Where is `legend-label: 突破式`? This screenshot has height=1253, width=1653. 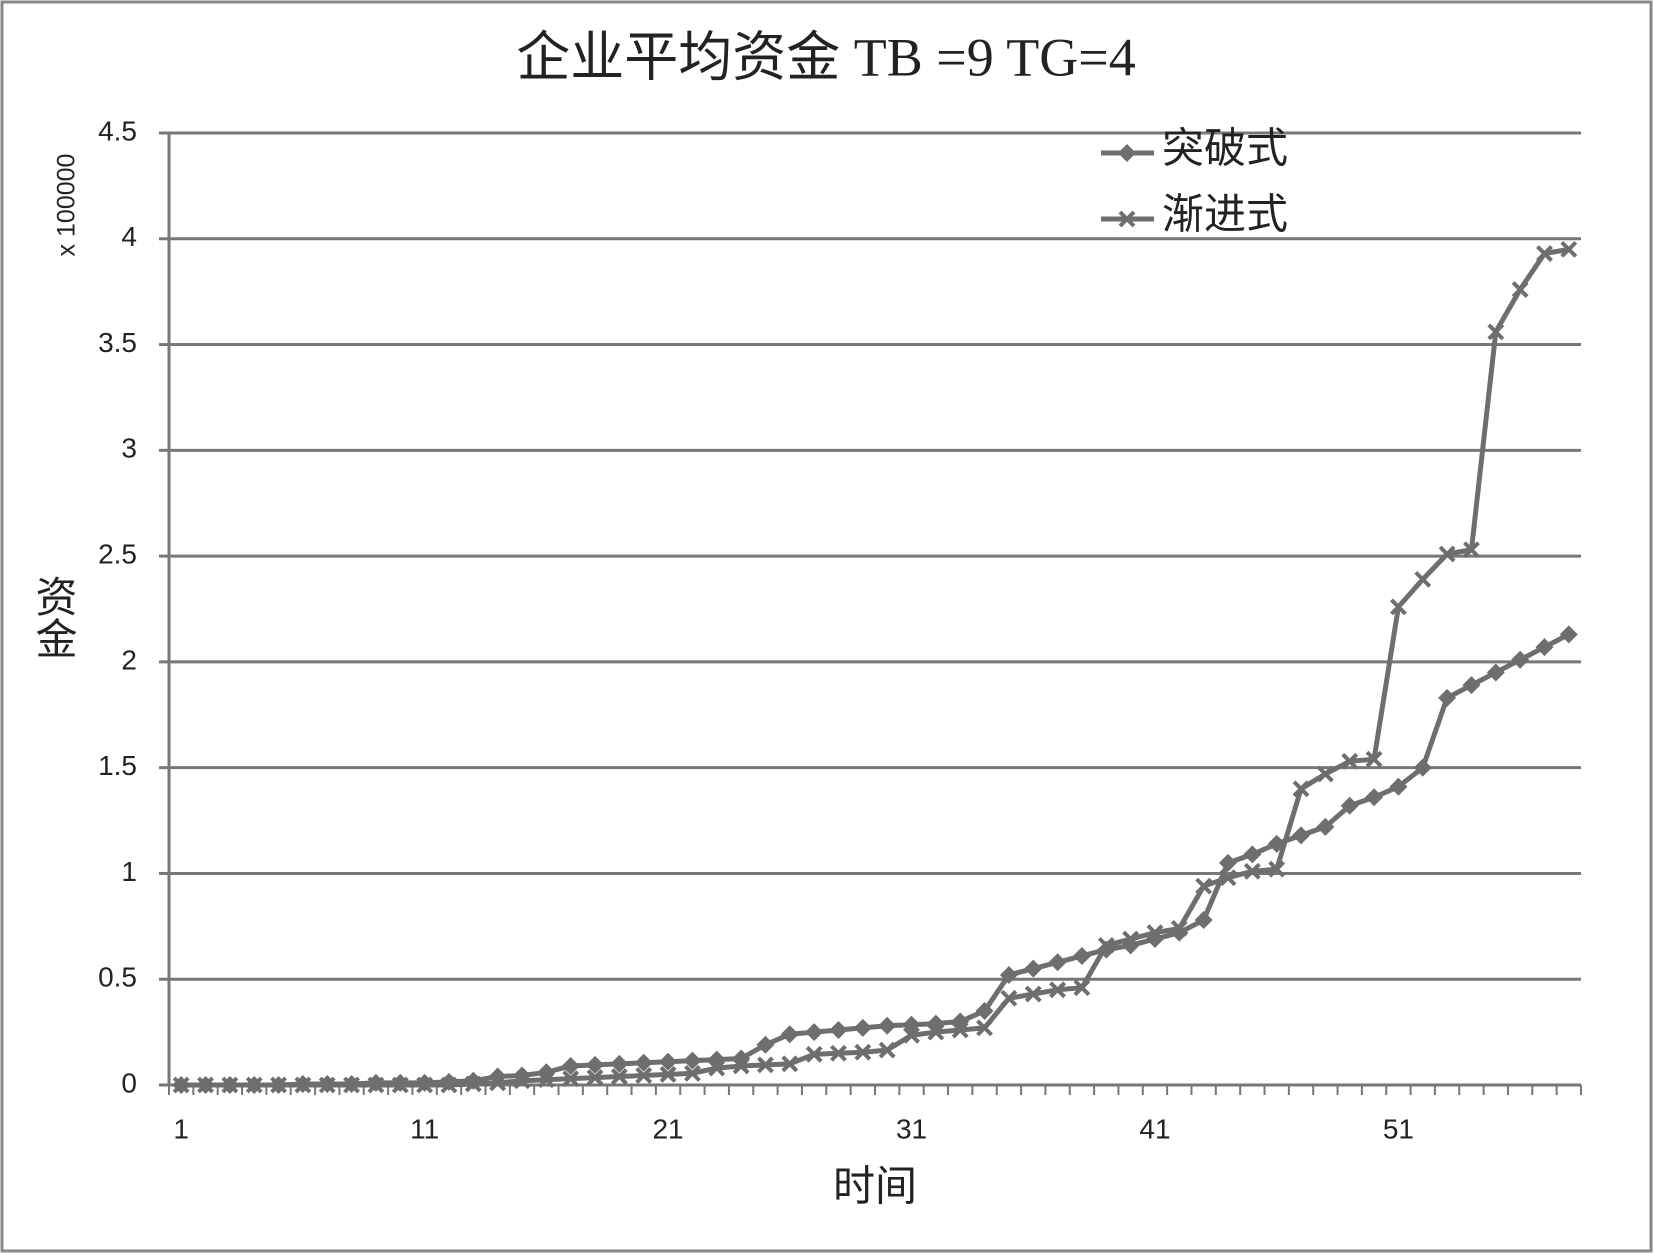 legend-label: 突破式 is located at coordinates (1225, 150).